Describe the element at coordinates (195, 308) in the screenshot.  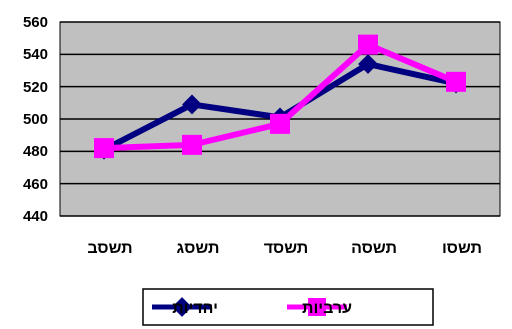
I see `legend-label-series-1: יהדיות` at that location.